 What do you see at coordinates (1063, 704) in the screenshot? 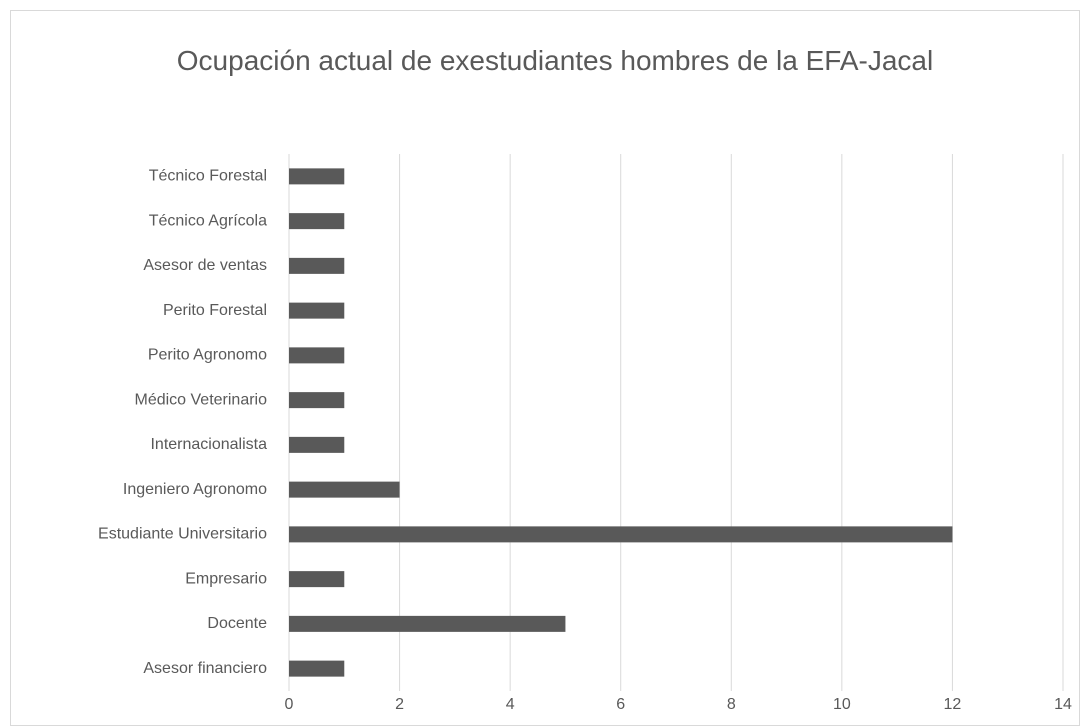
I see `x-tick-label: 14` at bounding box center [1063, 704].